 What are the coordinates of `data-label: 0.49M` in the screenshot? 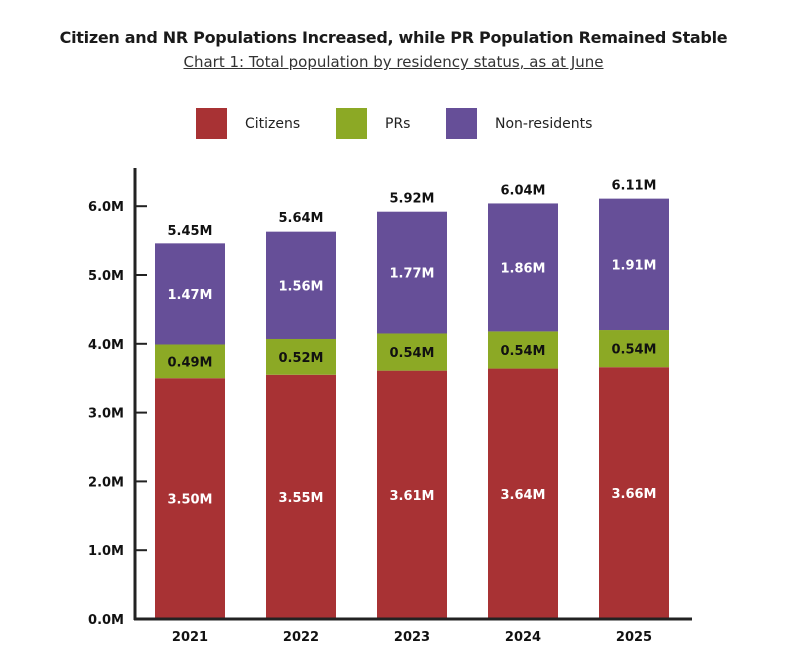 It's located at (189, 362).